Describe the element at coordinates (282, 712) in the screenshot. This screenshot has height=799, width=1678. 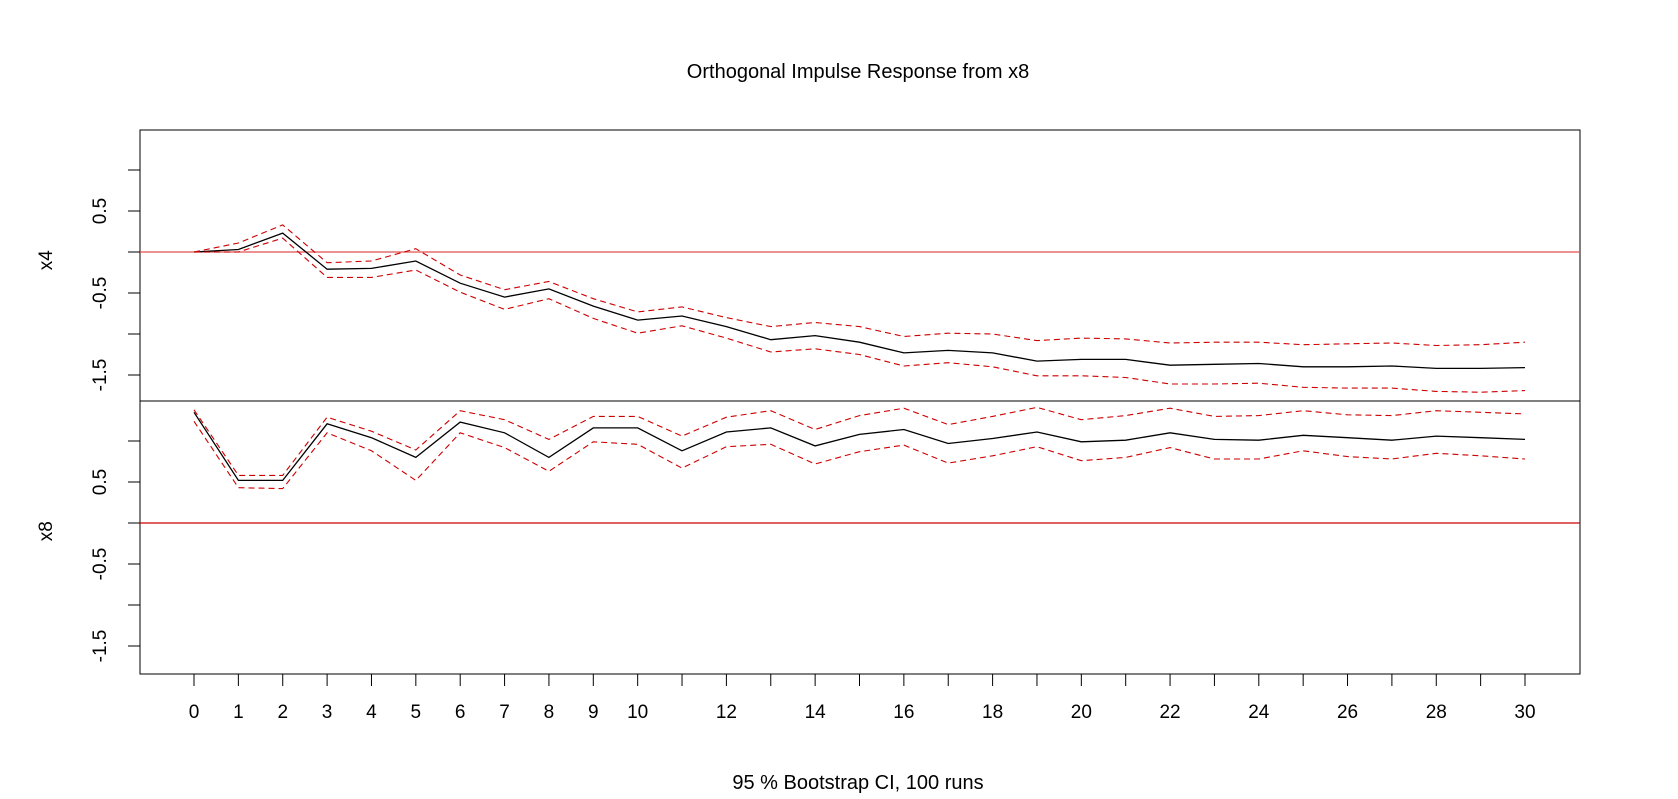
I see `x-tick-label: 2` at that location.